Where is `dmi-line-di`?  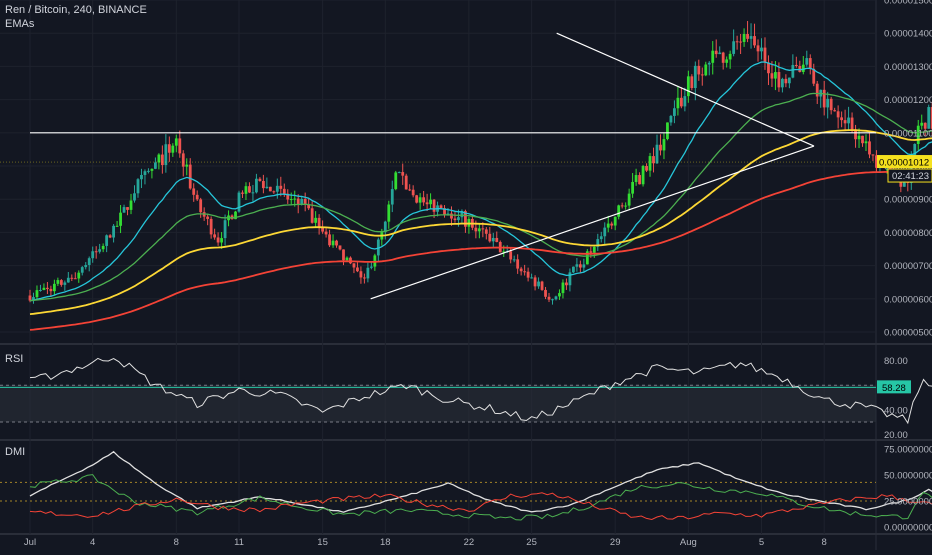 dmi-line-di is located at coordinates (480, 497).